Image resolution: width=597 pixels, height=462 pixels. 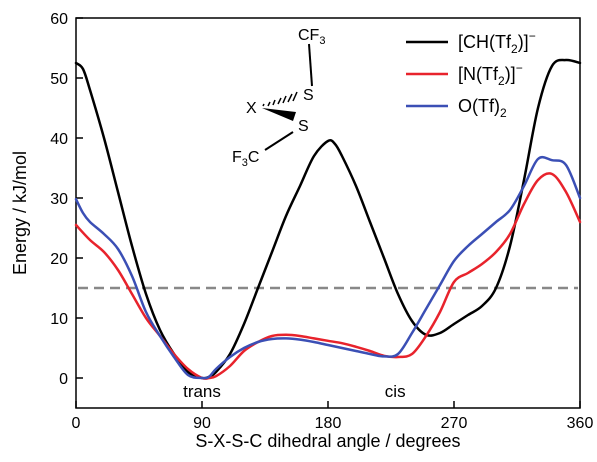 I want to click on y-axis-label: Energy / kJ/mol, so click(x=20, y=213).